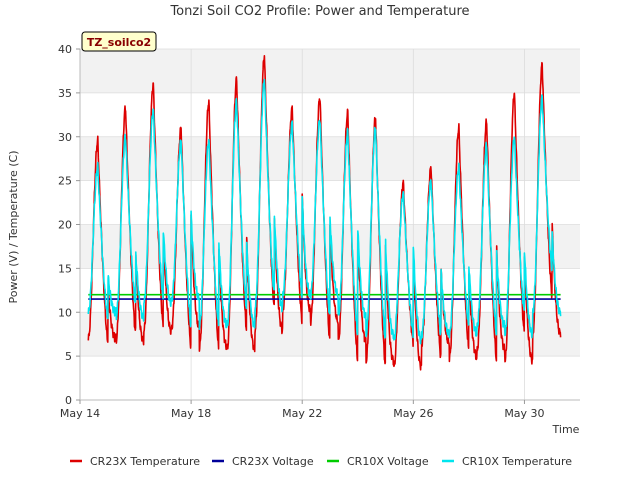  What do you see at coordinates (566, 429) in the screenshot?
I see `x-axis-label: Time` at bounding box center [566, 429].